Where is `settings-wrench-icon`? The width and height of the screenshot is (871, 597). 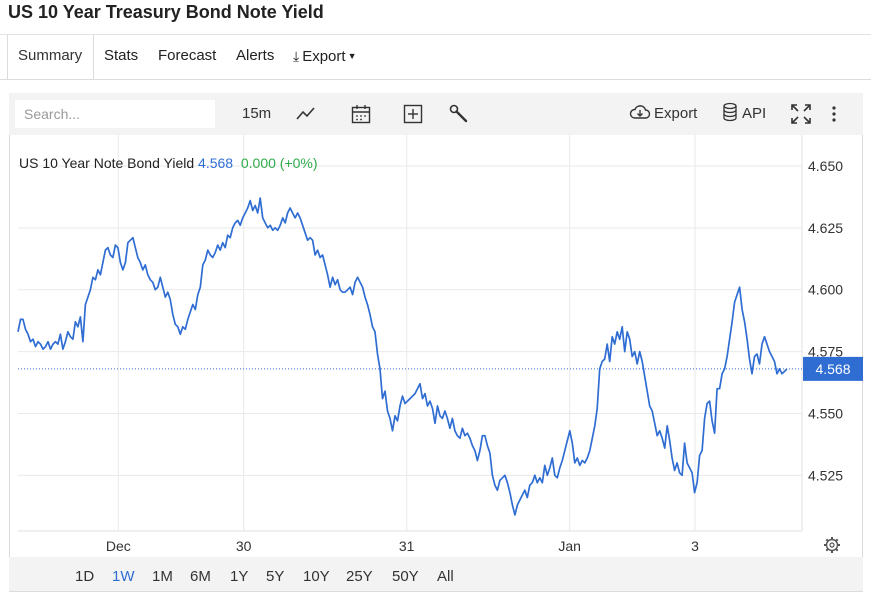 settings-wrench-icon is located at coordinates (459, 114).